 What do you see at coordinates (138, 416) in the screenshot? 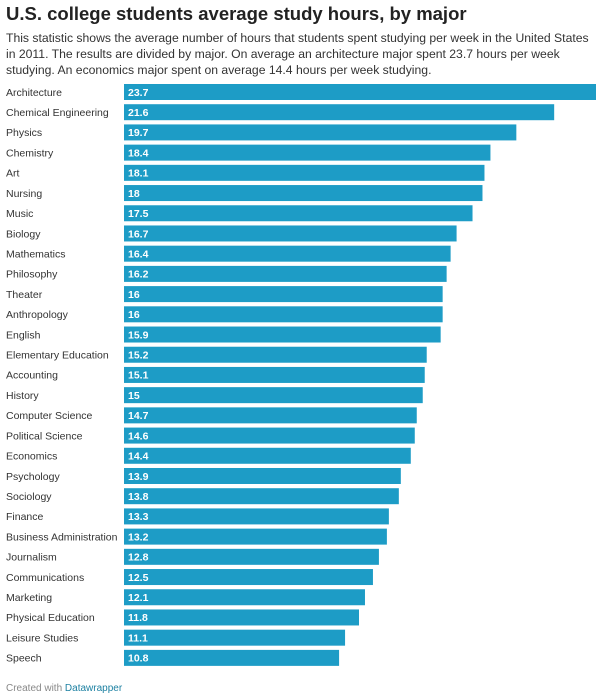
I see `value-label: 14.7` at bounding box center [138, 416].